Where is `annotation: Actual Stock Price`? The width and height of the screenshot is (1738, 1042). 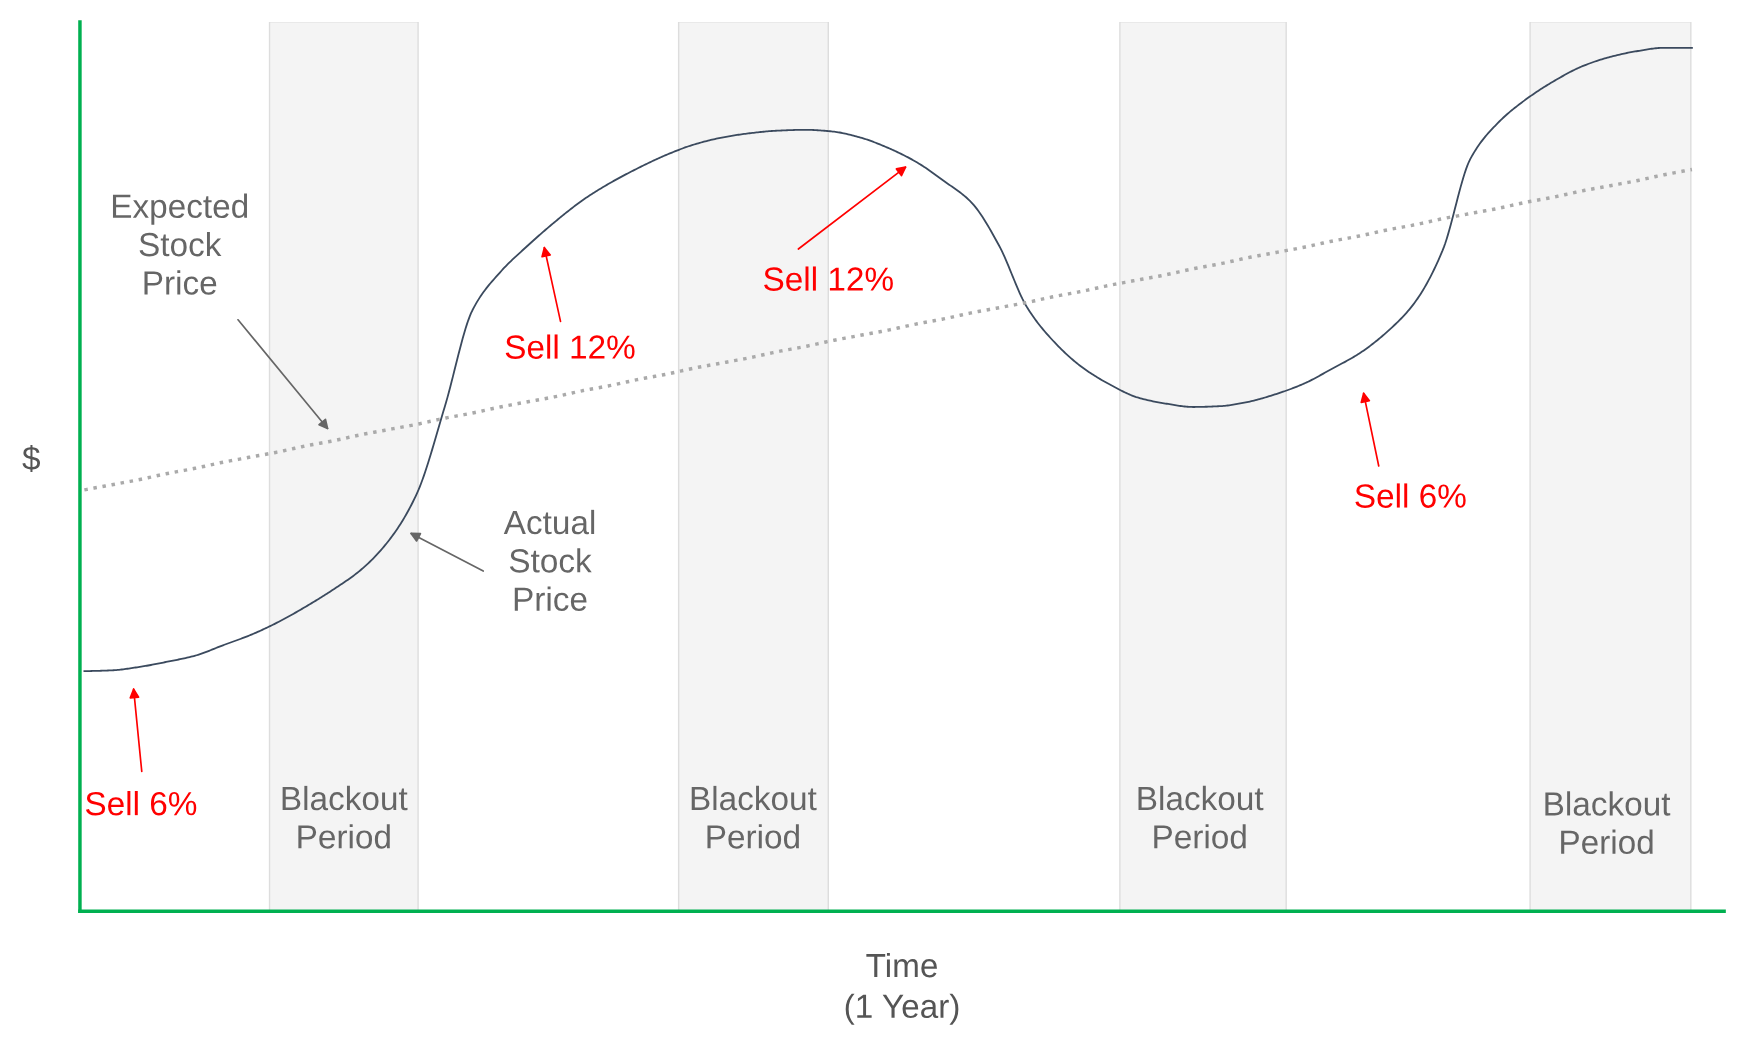
annotation: Actual Stock Price is located at coordinates (549, 560).